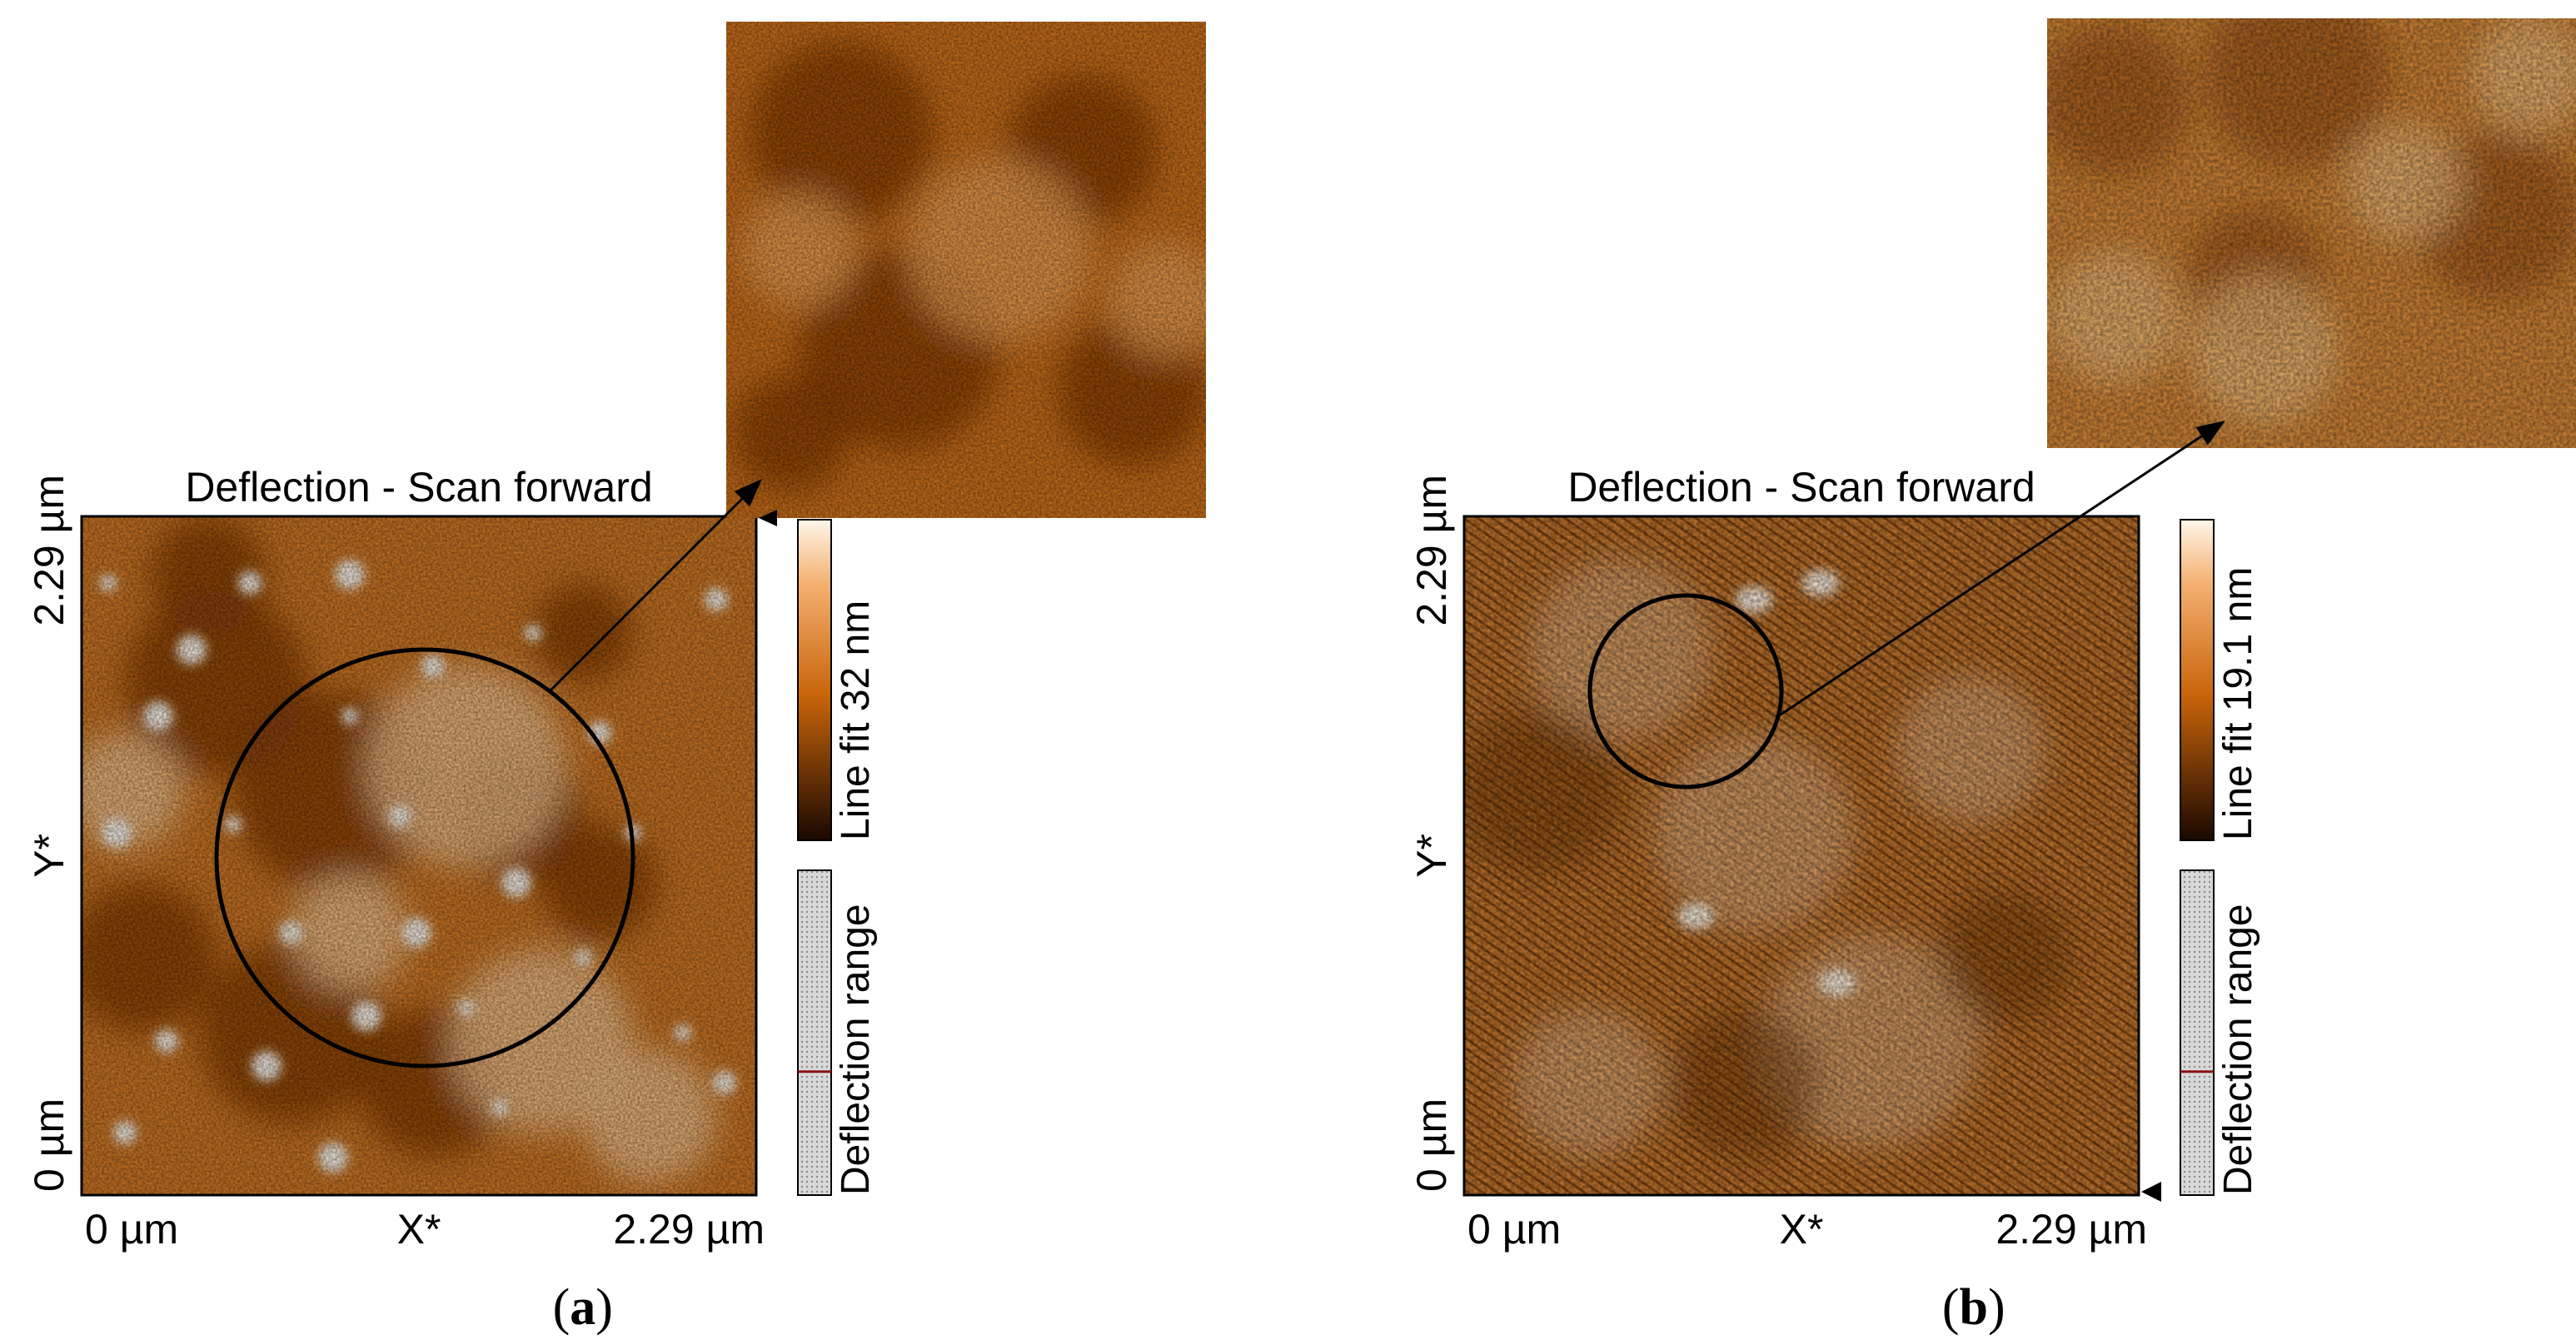  Describe the element at coordinates (2238, 703) in the screenshot. I see `colorbar-label: Line fit 19.1 nm` at that location.